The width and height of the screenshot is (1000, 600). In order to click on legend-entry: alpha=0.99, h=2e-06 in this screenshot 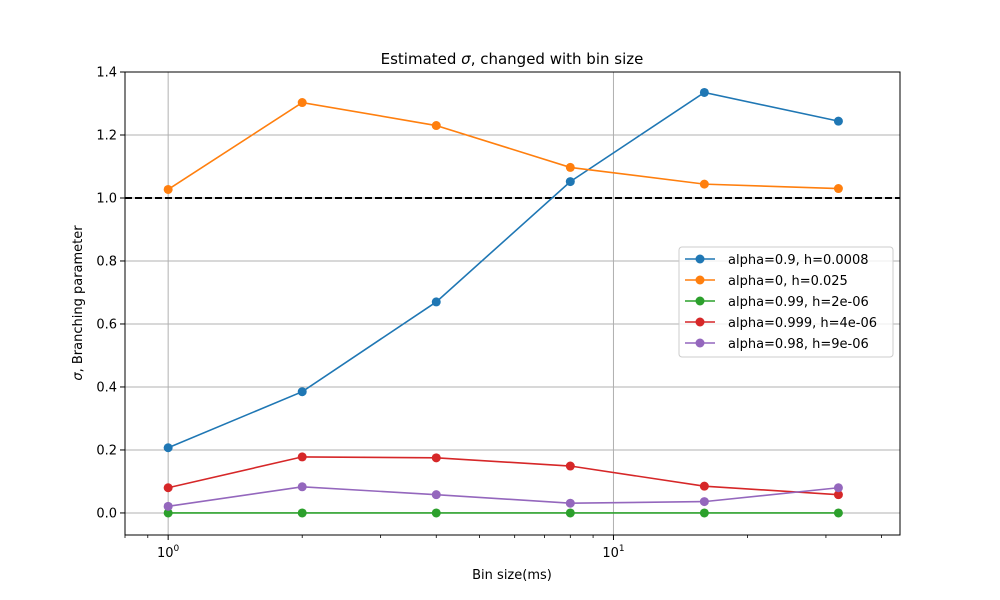, I will do `click(777, 302)`.